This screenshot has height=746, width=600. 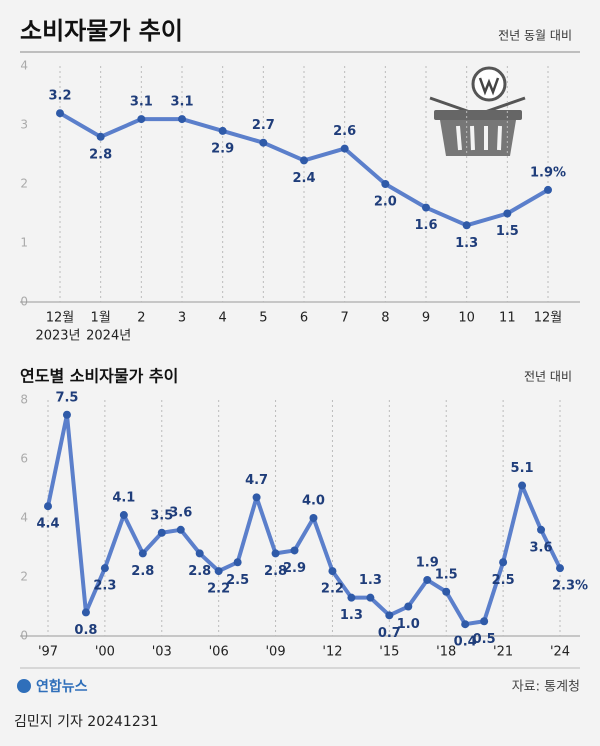 What do you see at coordinates (141, 102) in the screenshot?
I see `value-label: 3.1` at bounding box center [141, 102].